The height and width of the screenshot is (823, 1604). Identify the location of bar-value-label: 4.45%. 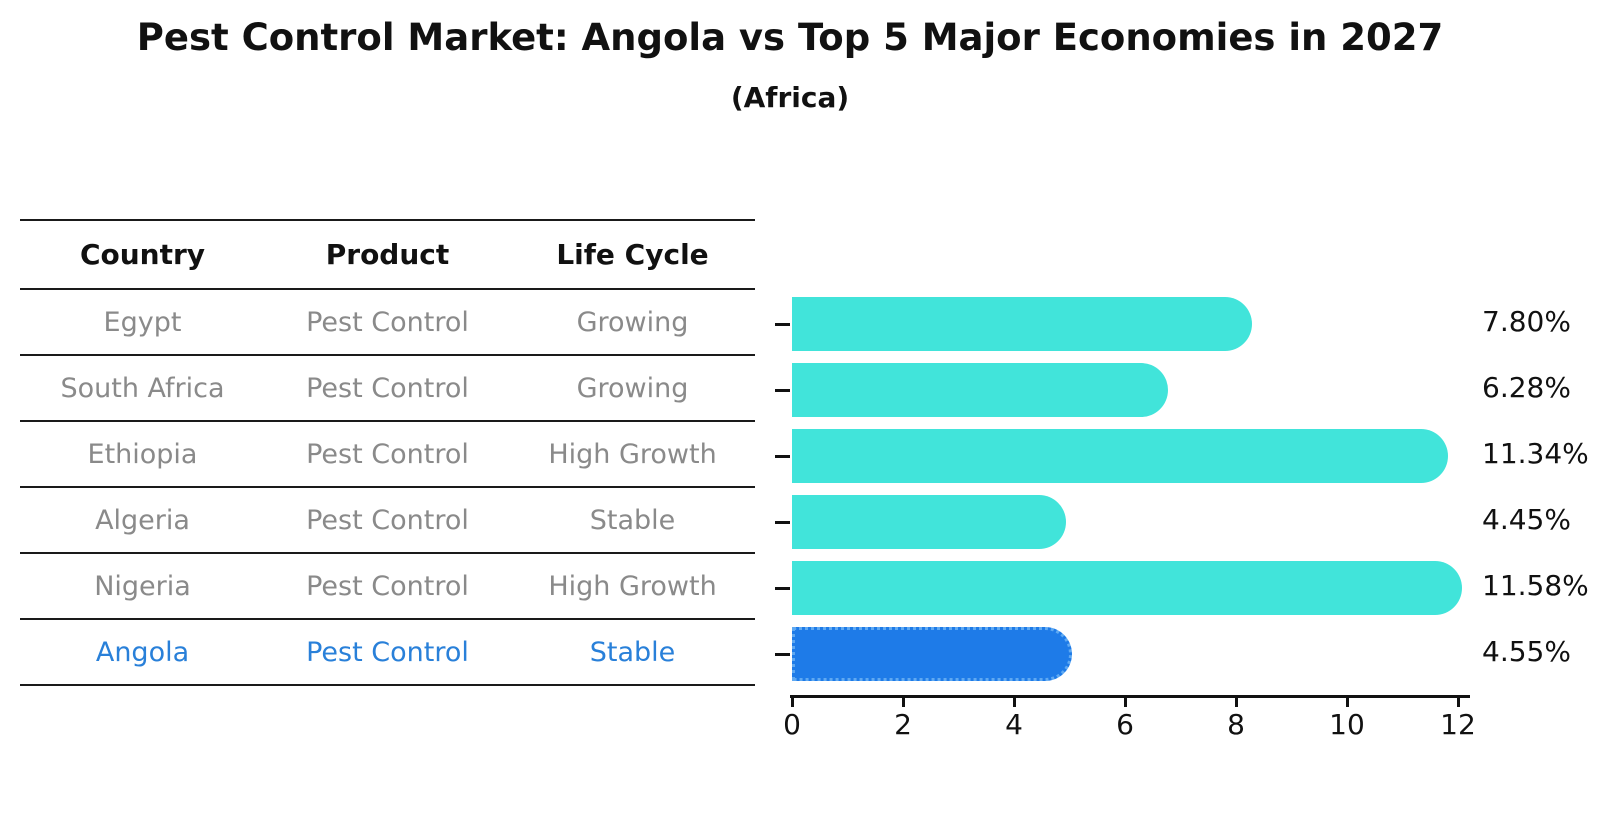
(1526, 519).